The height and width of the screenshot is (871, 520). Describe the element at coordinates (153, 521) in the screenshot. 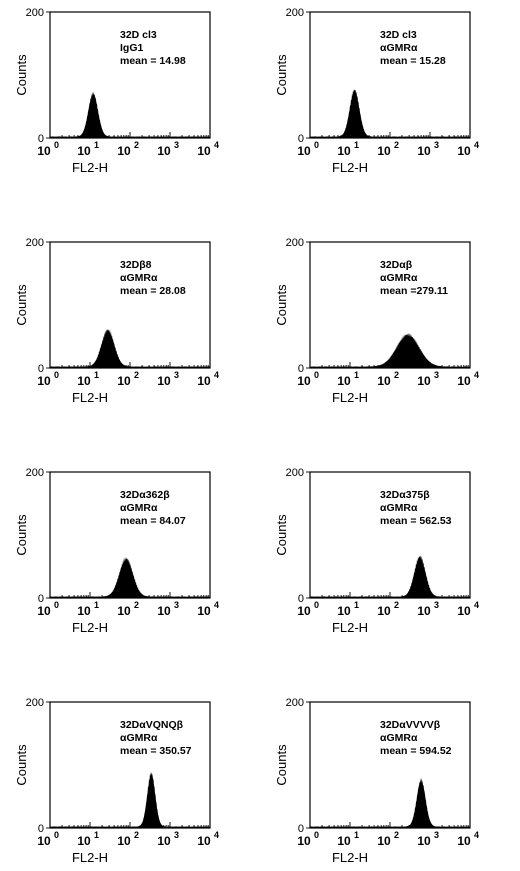

I see `panel-annotation-3: mean = 84.07` at that location.